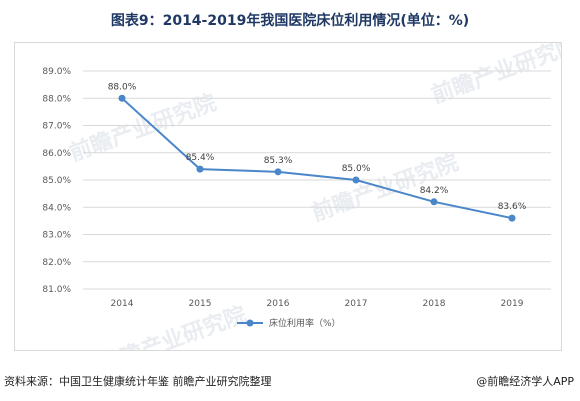 Image resolution: width=580 pixels, height=401 pixels. I want to click on y-tick-label: 87.0%, so click(56, 127).